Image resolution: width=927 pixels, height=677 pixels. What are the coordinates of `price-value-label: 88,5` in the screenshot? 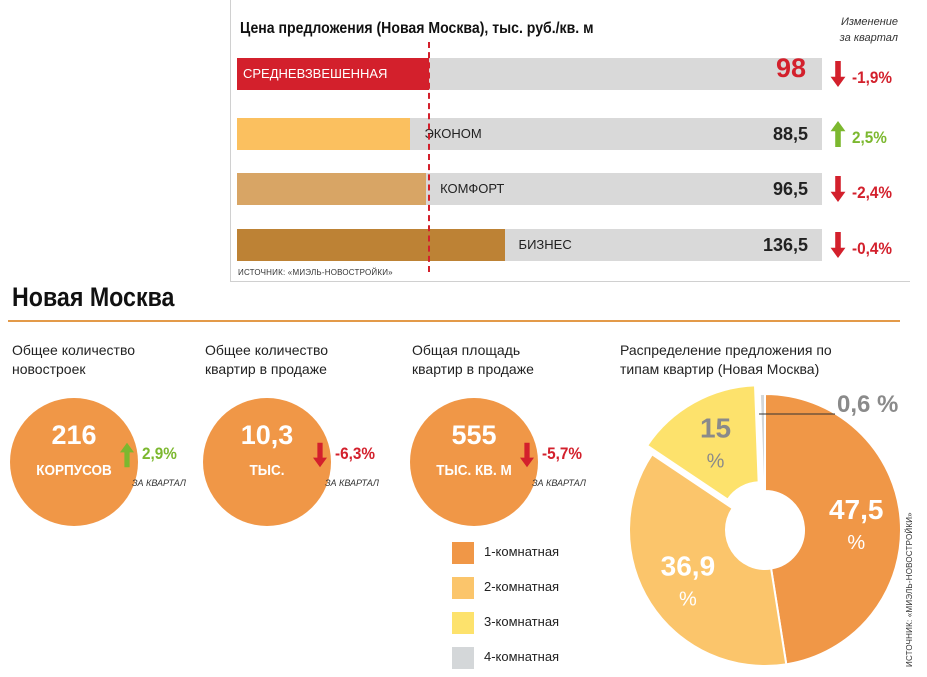 It's located at (790, 134).